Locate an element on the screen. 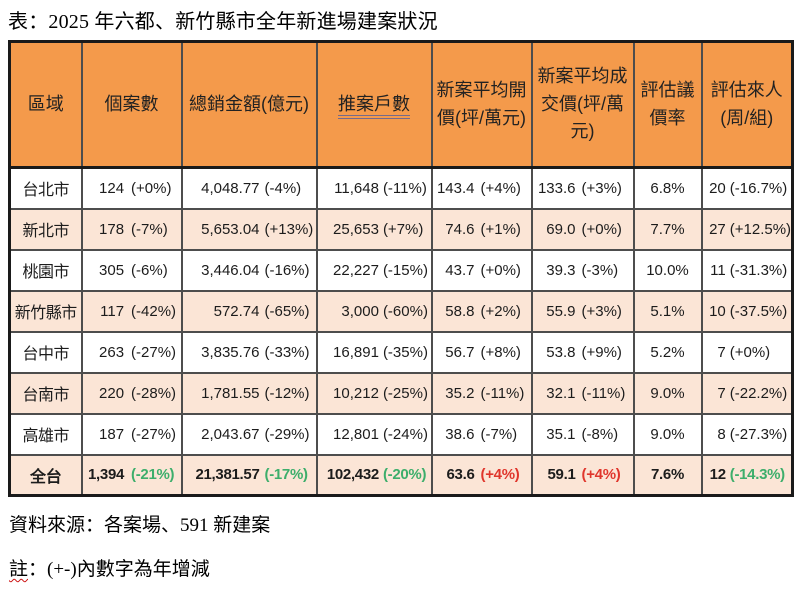  data-cell: 220 (-28%) is located at coordinates (131, 393).